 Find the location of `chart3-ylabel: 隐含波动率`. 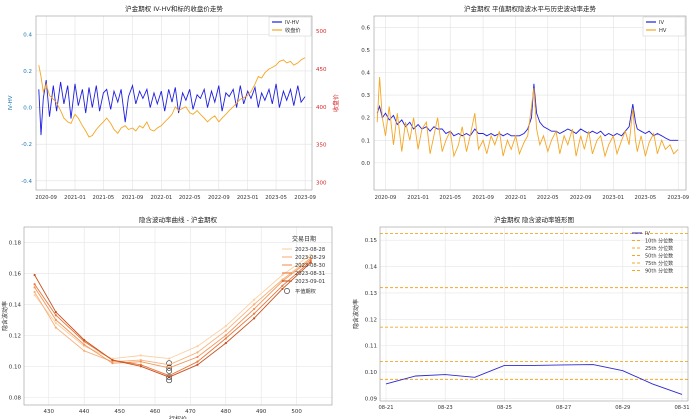

chart3-ylabel: 隐含波动率 is located at coordinates (5, 316).